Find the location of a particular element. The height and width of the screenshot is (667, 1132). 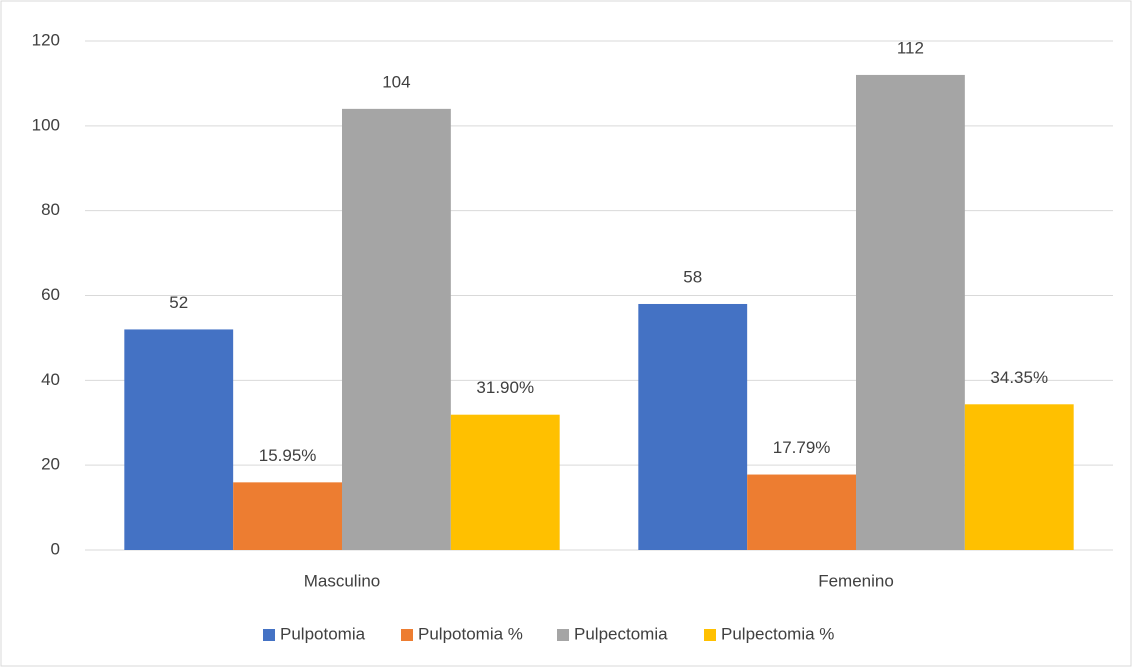

y-tick-label: 100 is located at coordinates (46, 124).